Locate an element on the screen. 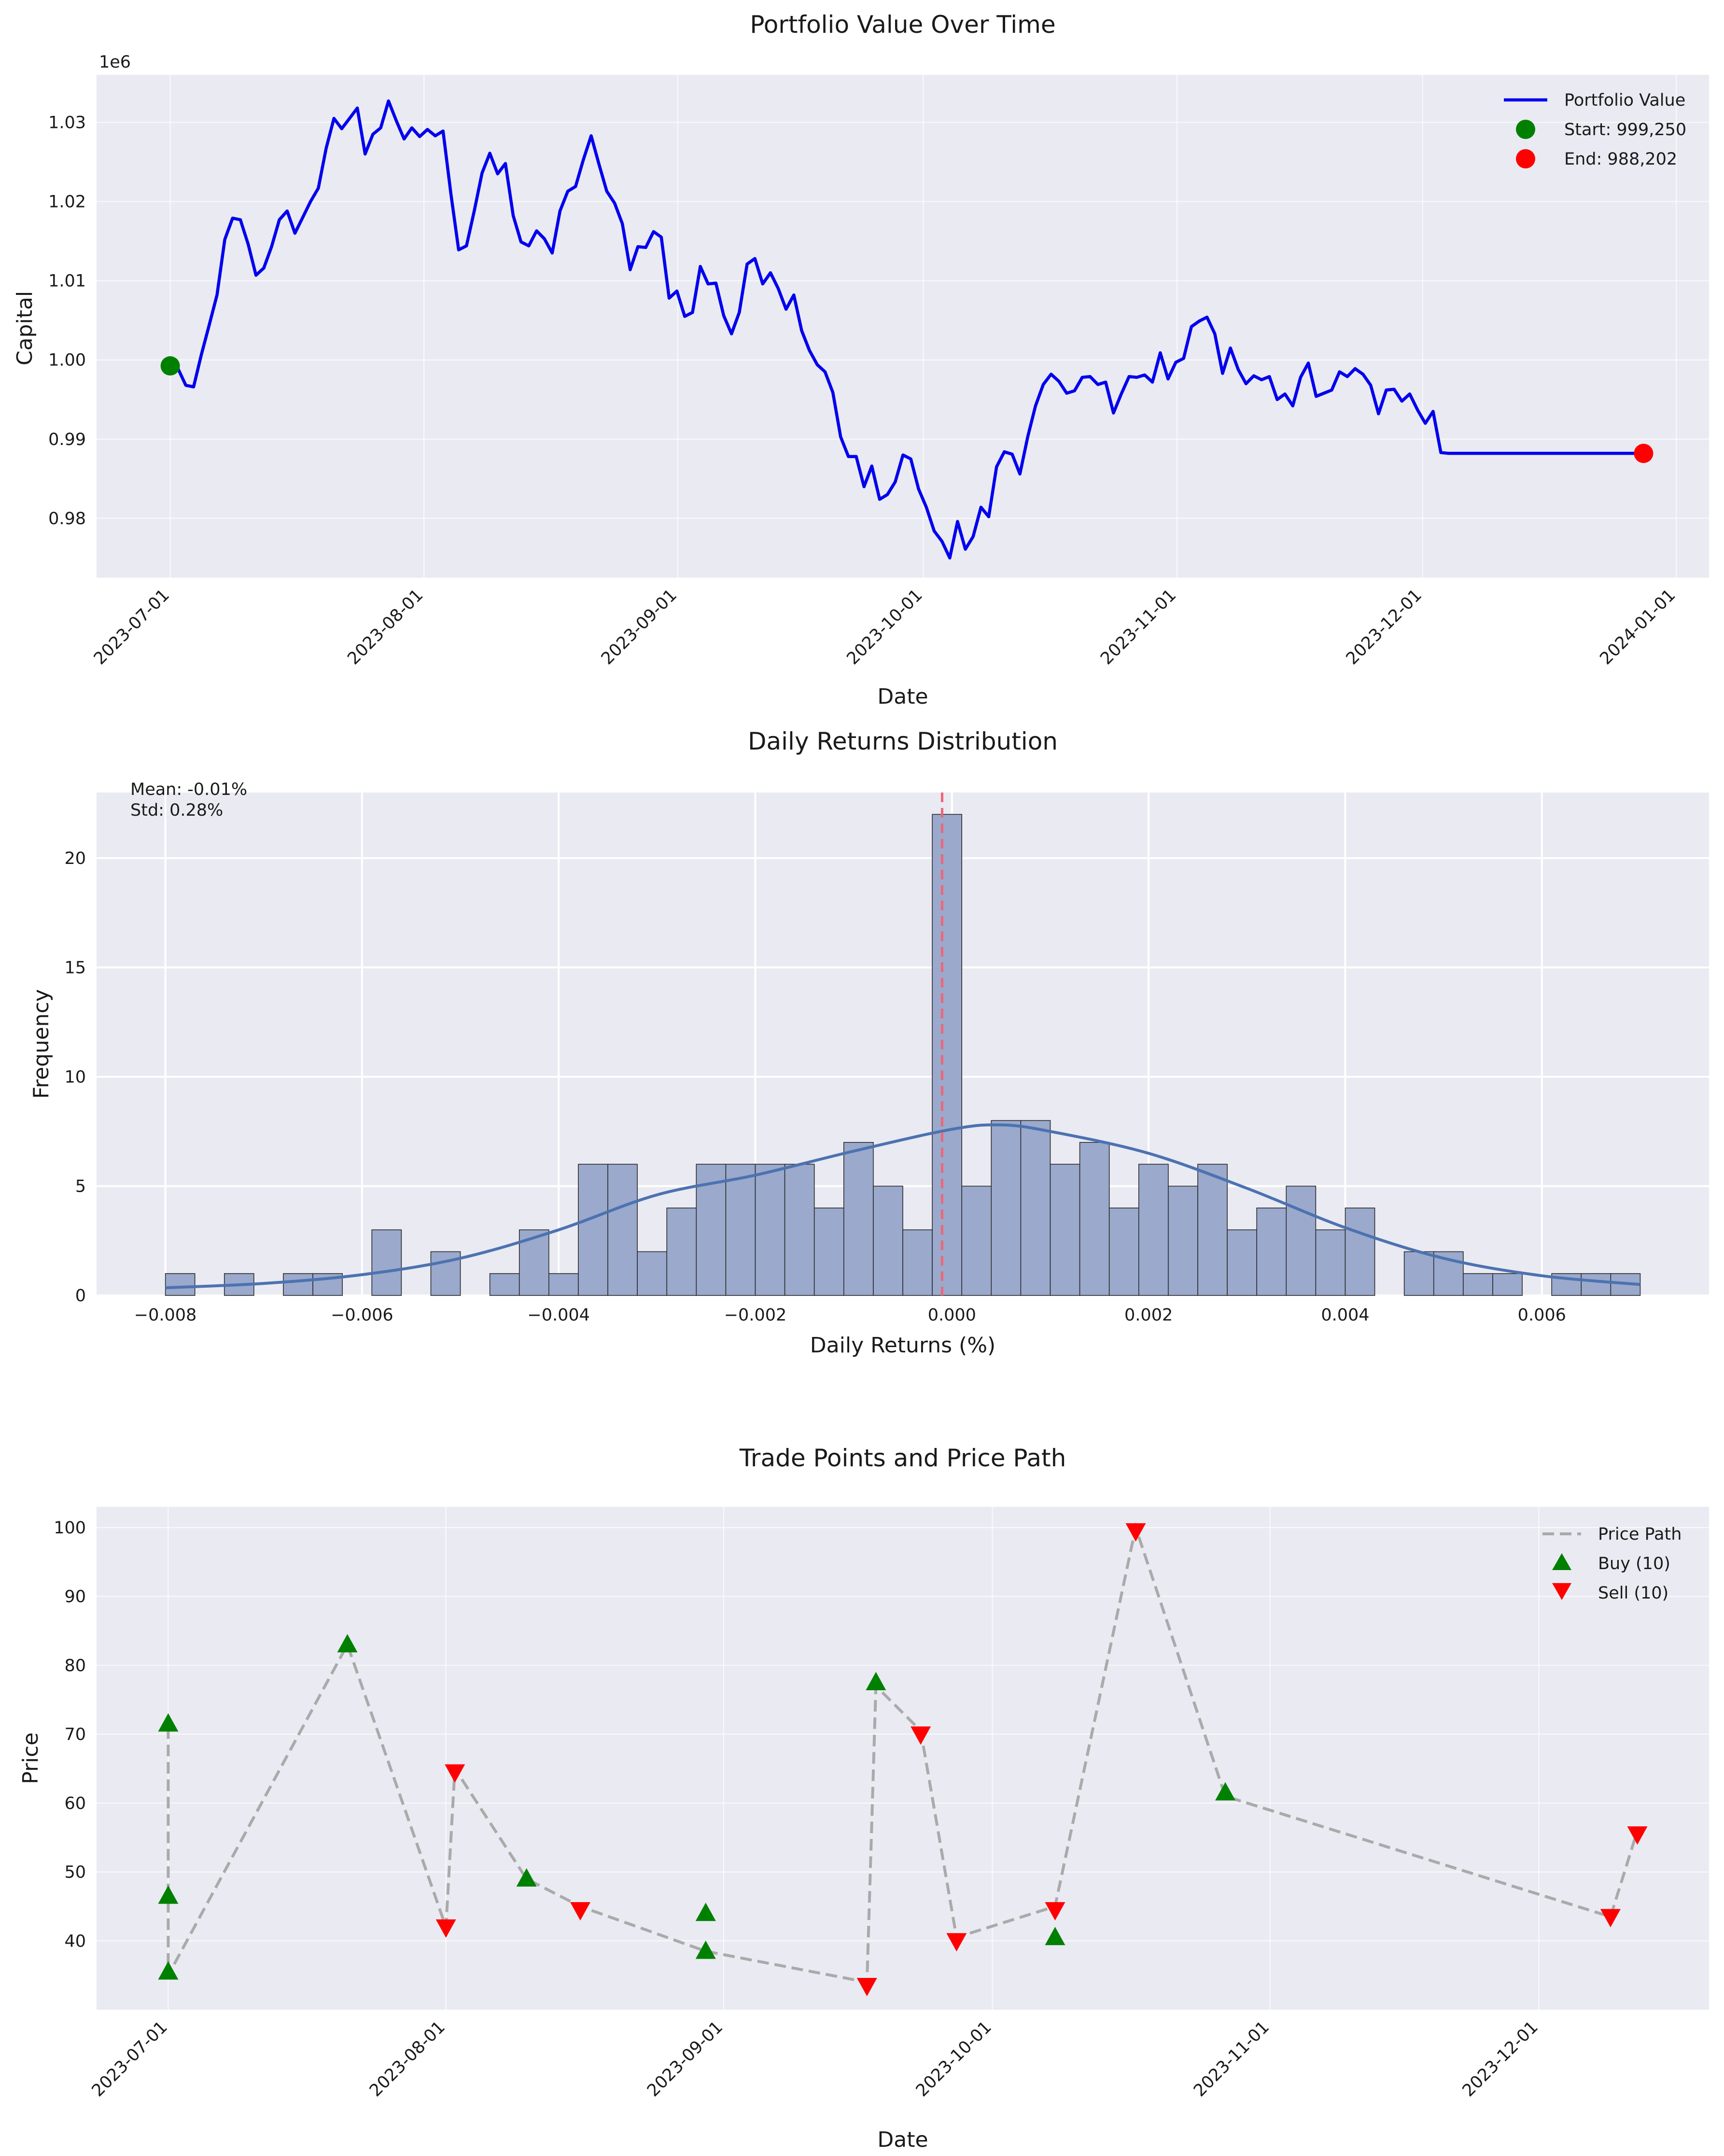  x-tick-label: 2023-12-01 is located at coordinates (1384, 626).